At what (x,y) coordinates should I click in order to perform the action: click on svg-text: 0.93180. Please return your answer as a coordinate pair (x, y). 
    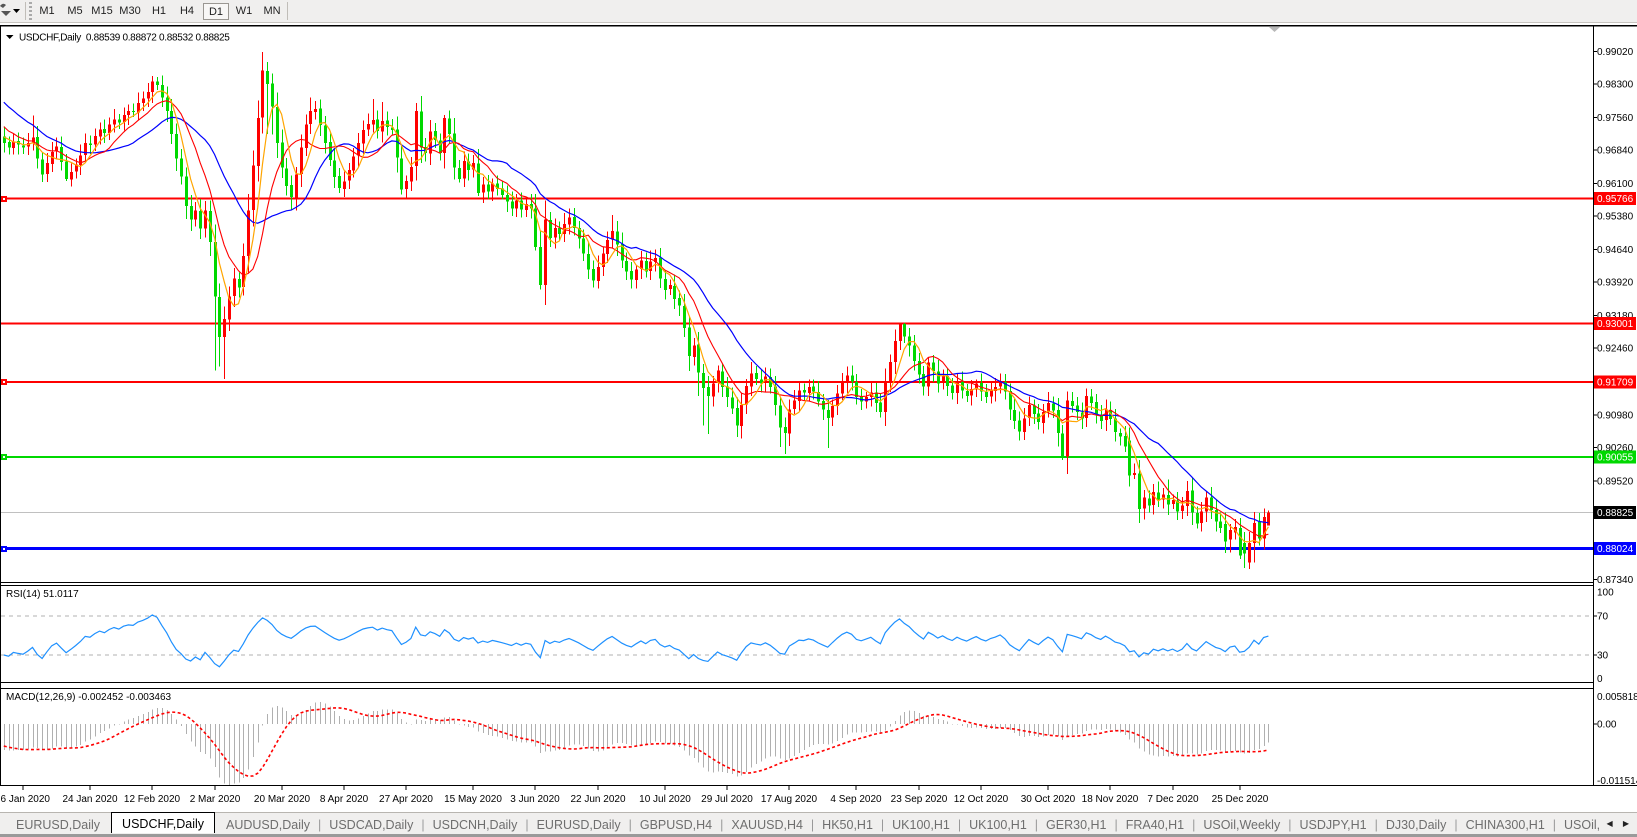
    Looking at the image, I should click on (1615, 316).